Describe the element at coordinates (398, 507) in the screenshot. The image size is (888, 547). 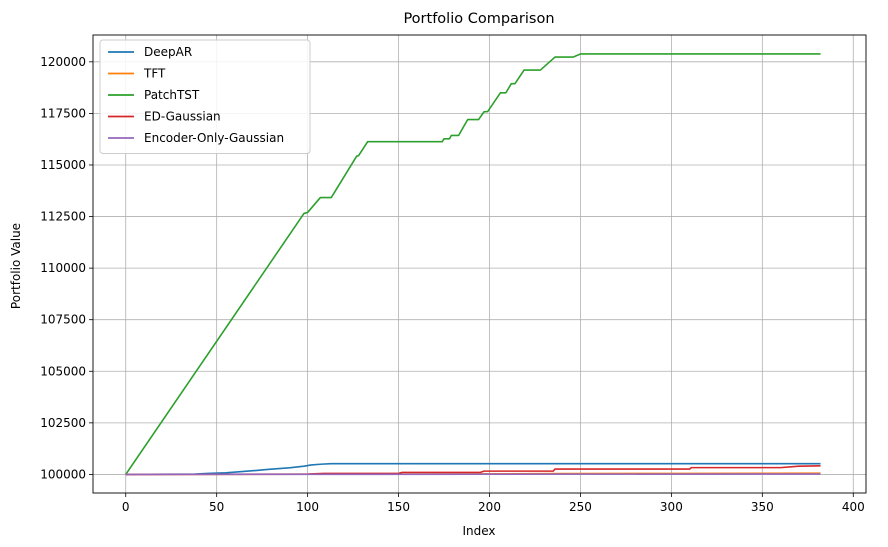
I see `x-tick-label: 150` at that location.